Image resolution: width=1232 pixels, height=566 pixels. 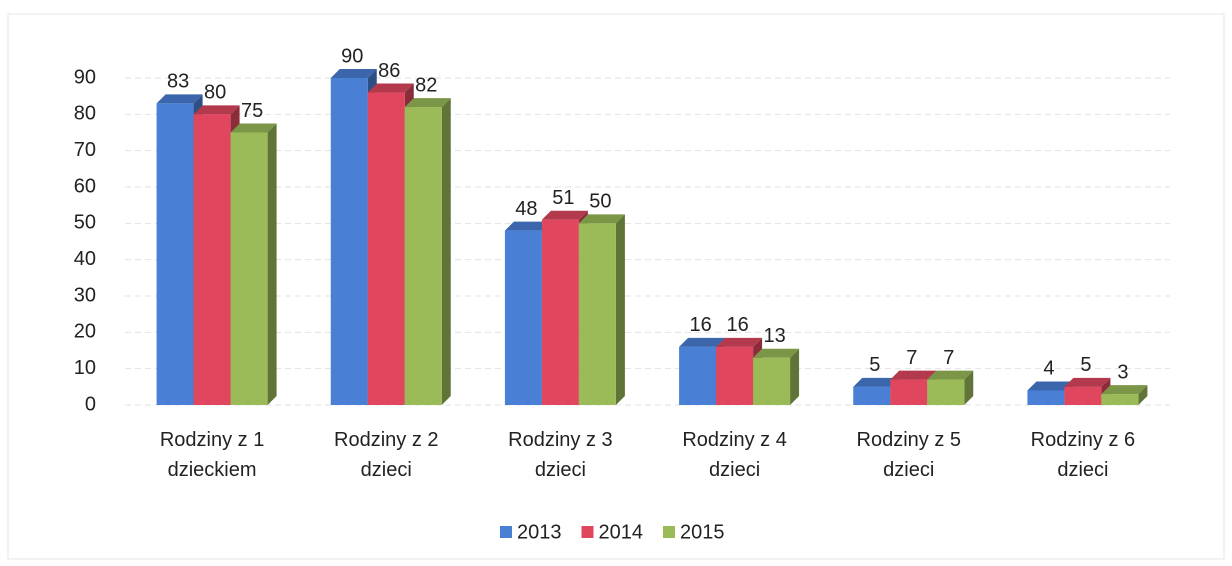 I want to click on data-label: 51, so click(x=563, y=198).